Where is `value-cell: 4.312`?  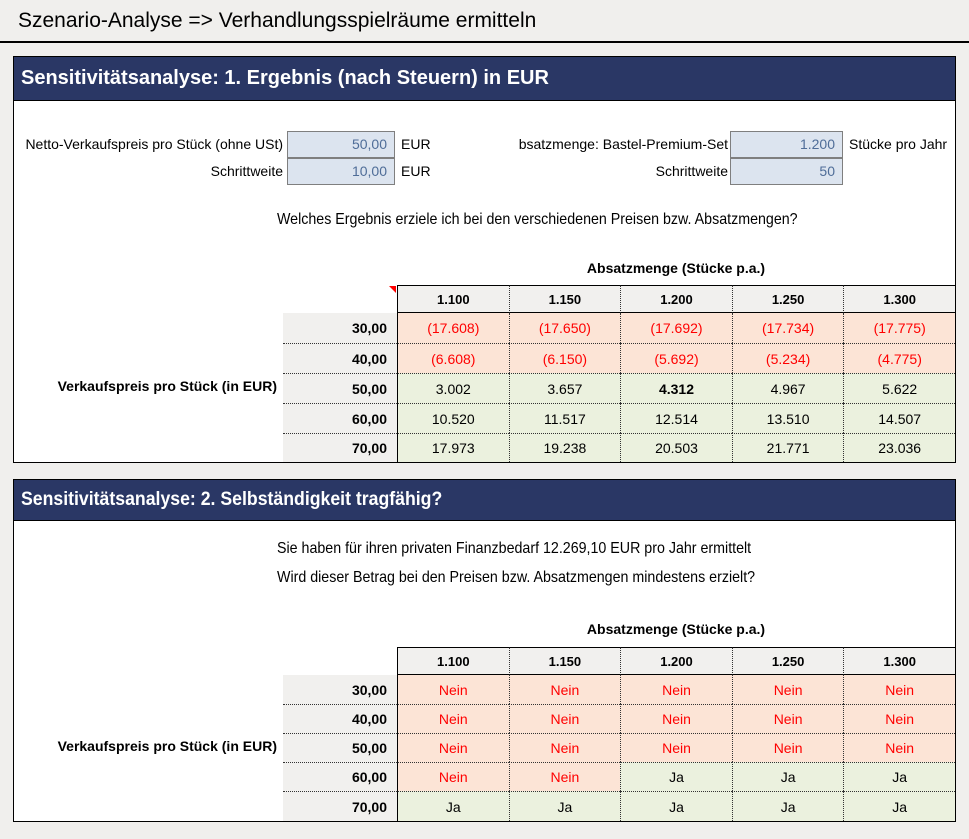
value-cell: 4.312 is located at coordinates (676, 388).